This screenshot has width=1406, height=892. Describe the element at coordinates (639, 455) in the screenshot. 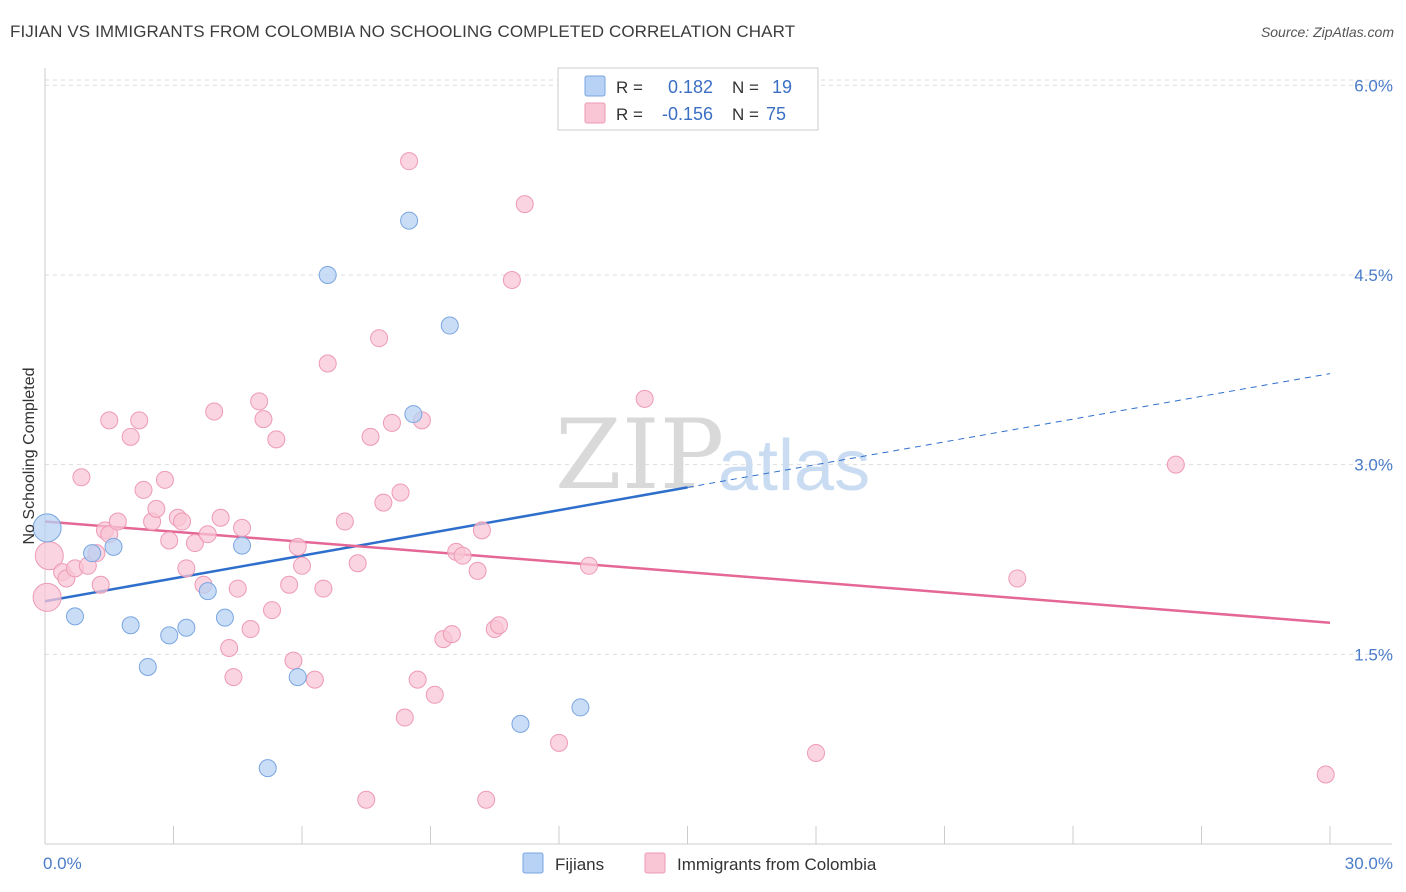

I see `watermark-zip: ZIP` at that location.